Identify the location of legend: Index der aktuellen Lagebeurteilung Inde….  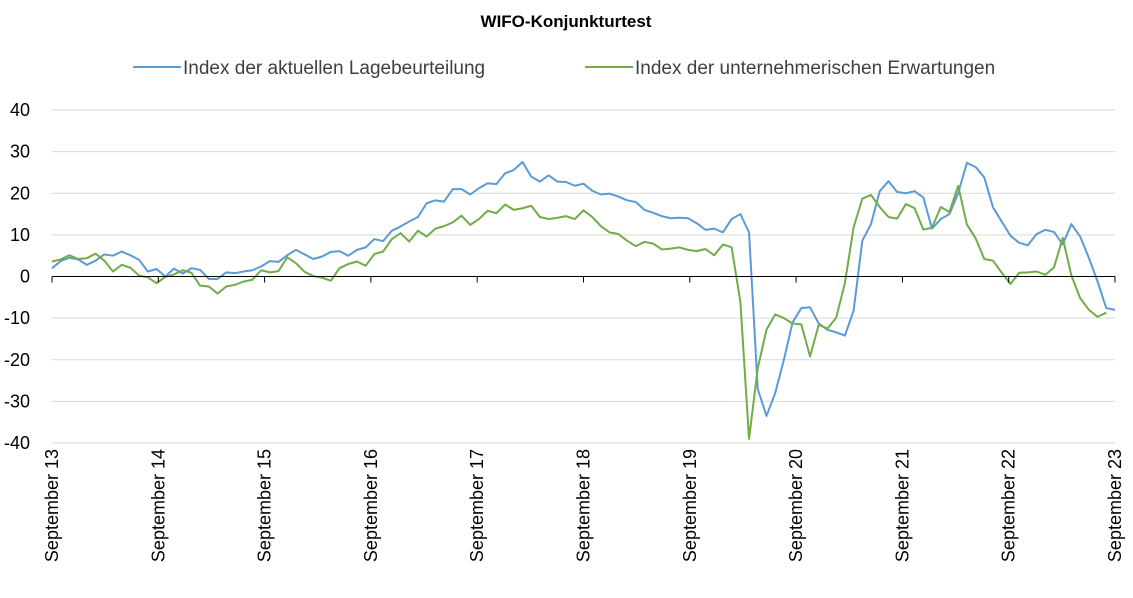
(564, 68).